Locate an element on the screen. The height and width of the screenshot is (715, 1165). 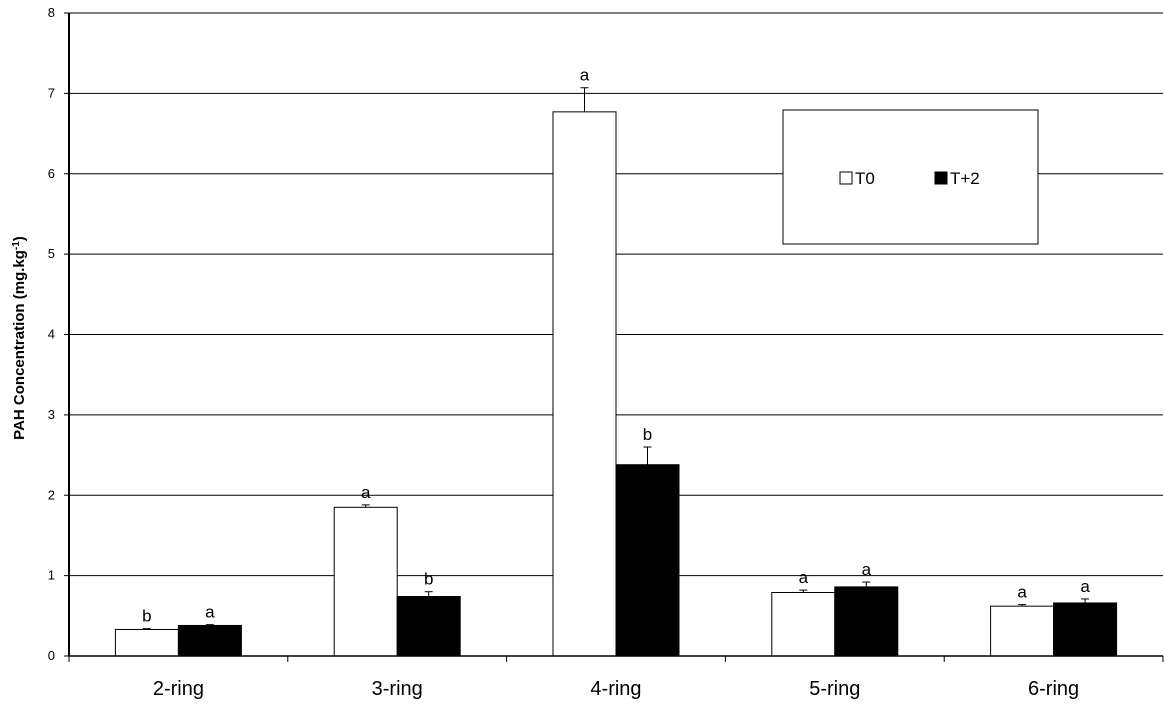
sig-label-T+2-5-ring: a is located at coordinates (867, 569).